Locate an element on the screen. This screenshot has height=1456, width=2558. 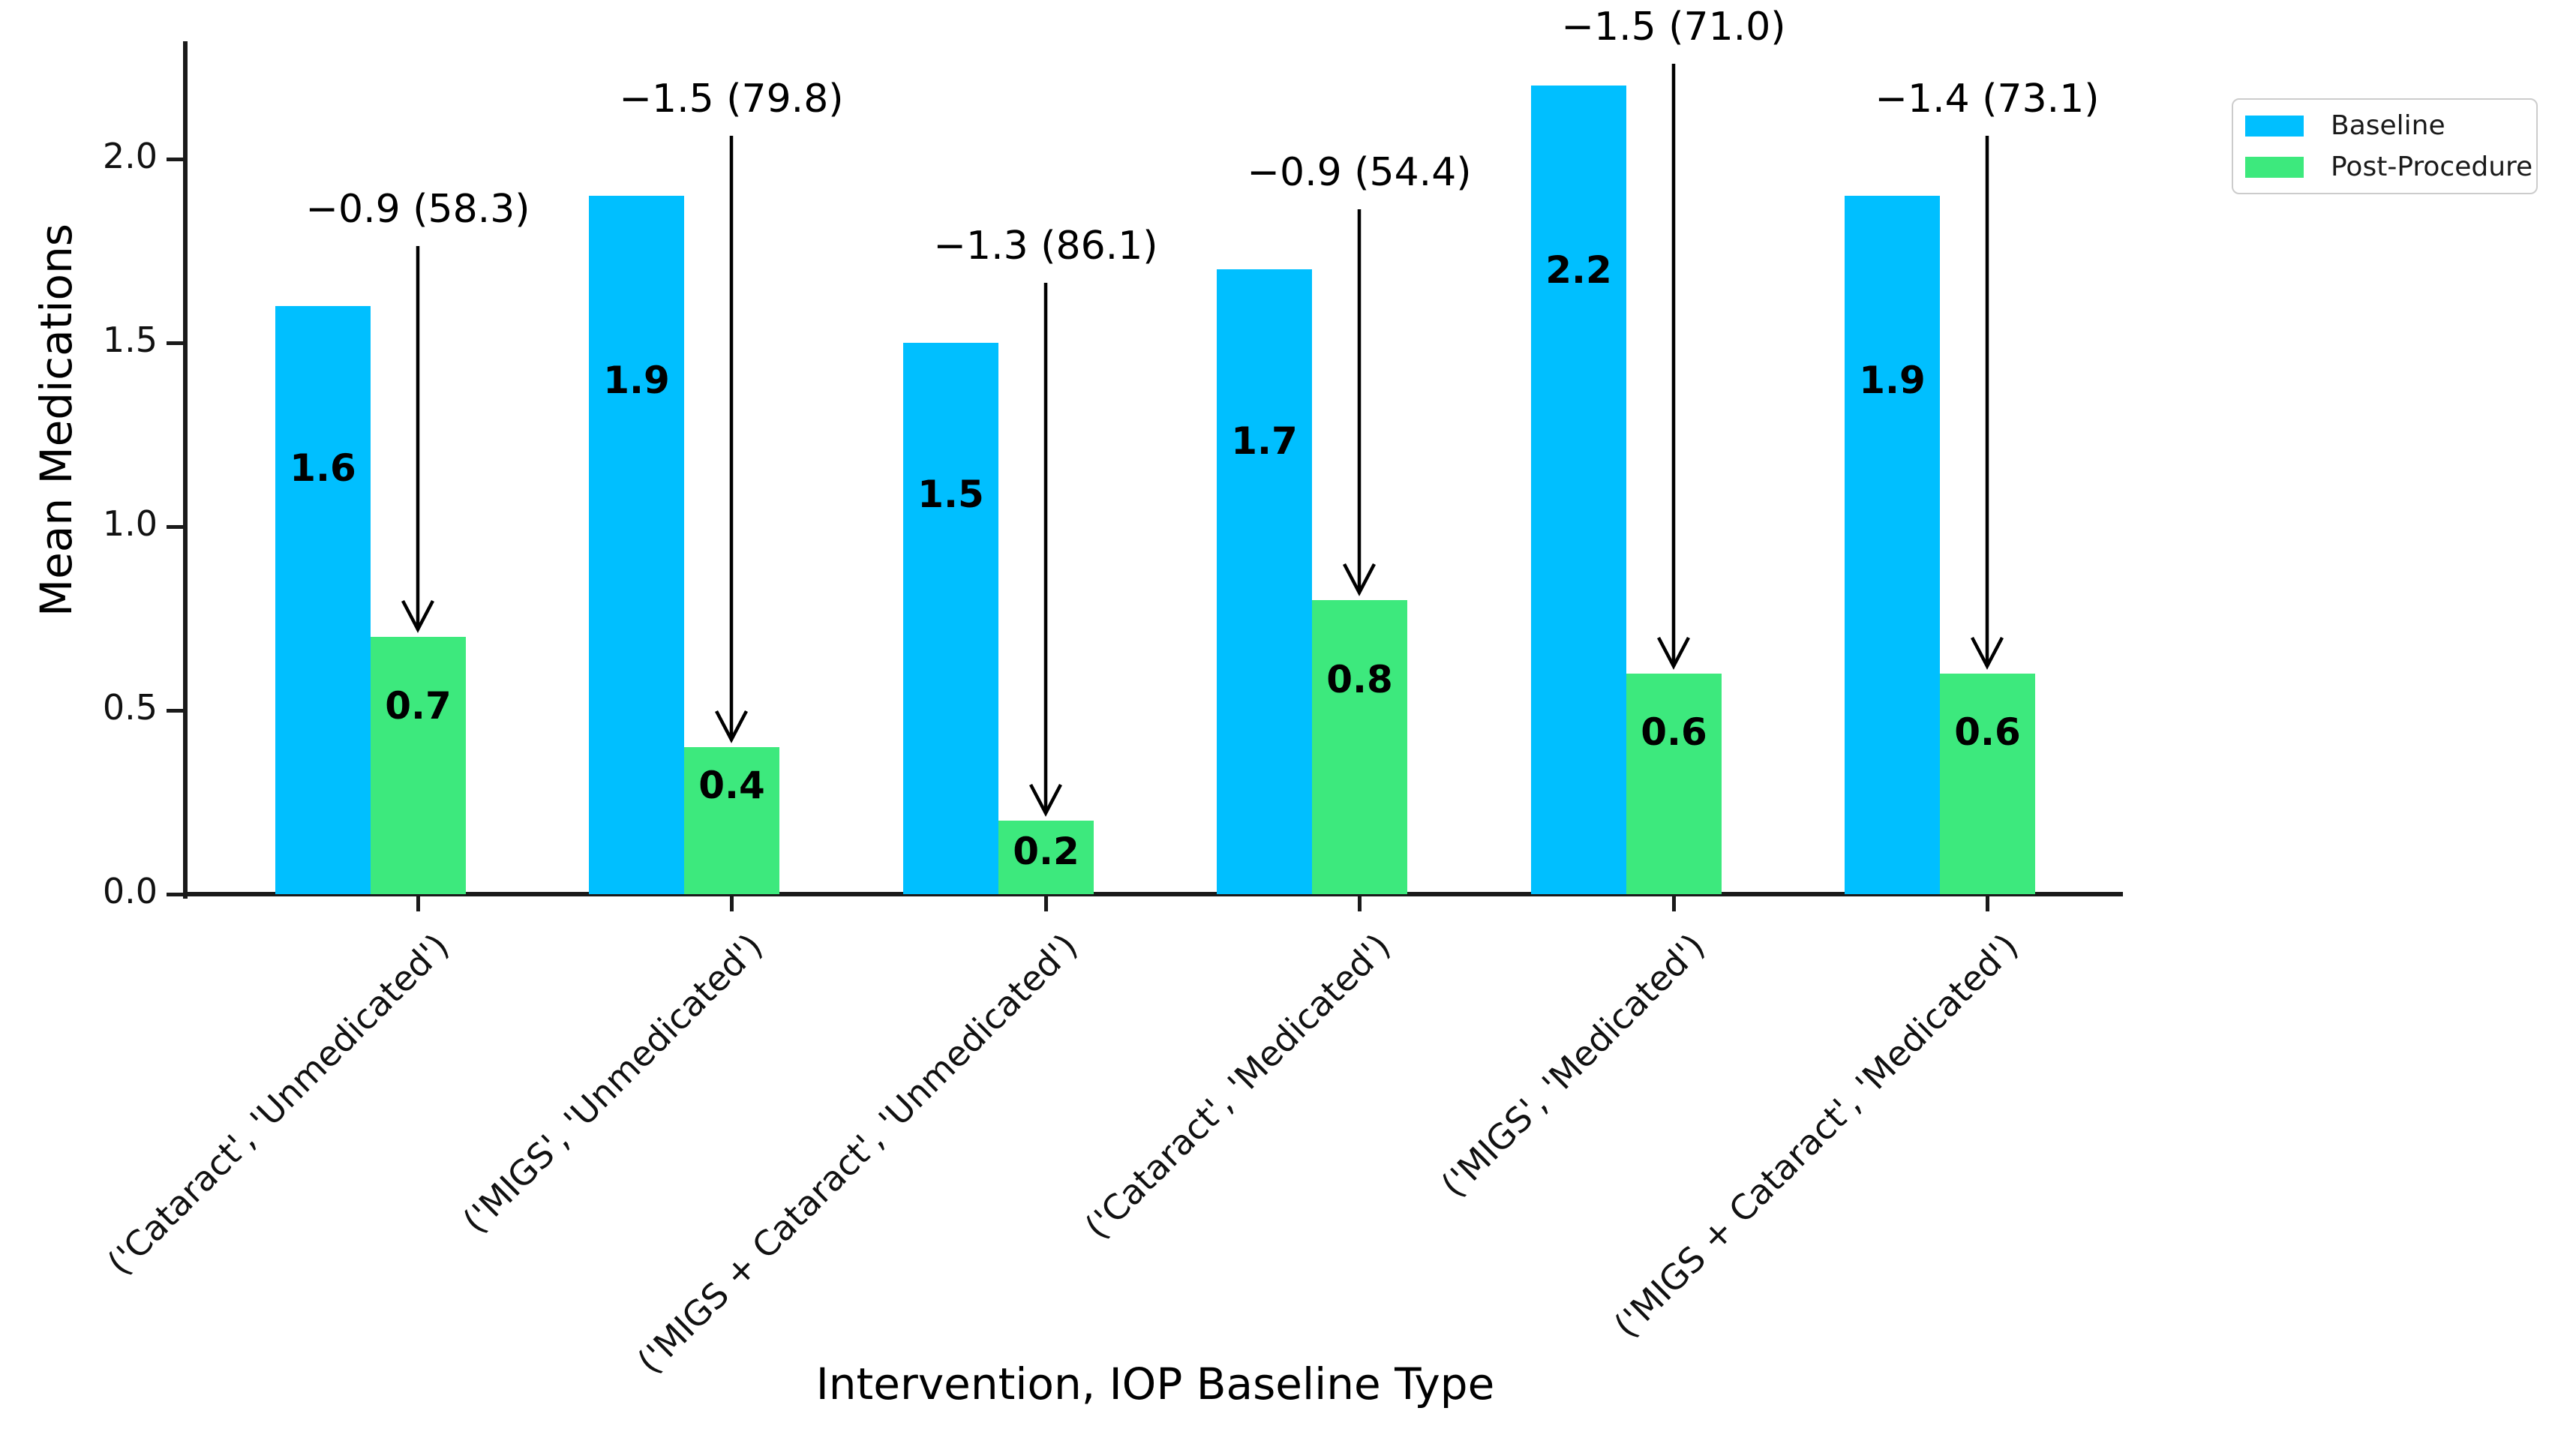
annotation-label: −1.3 (86.1) is located at coordinates (1045, 246).